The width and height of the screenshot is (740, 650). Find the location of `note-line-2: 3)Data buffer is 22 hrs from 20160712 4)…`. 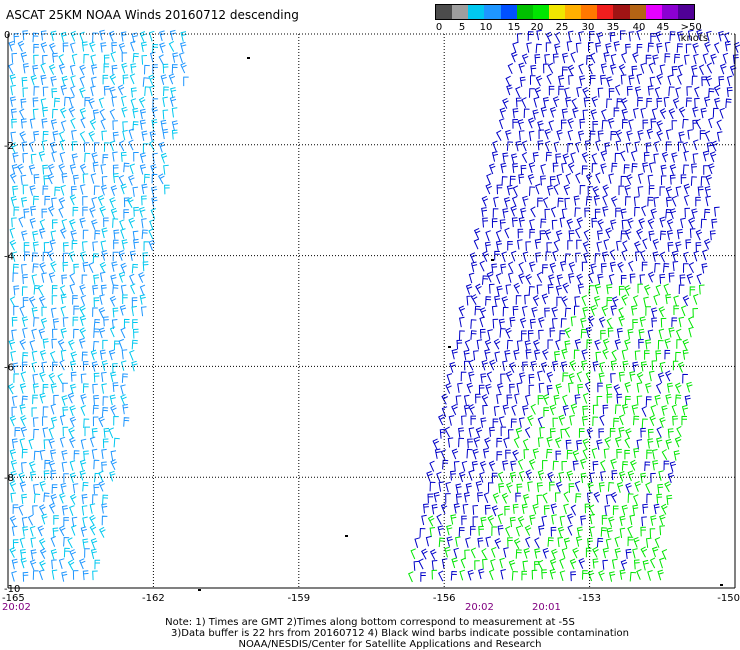

note-line-2: 3)Data buffer is 22 hrs from 20160712 4)… is located at coordinates (400, 633).